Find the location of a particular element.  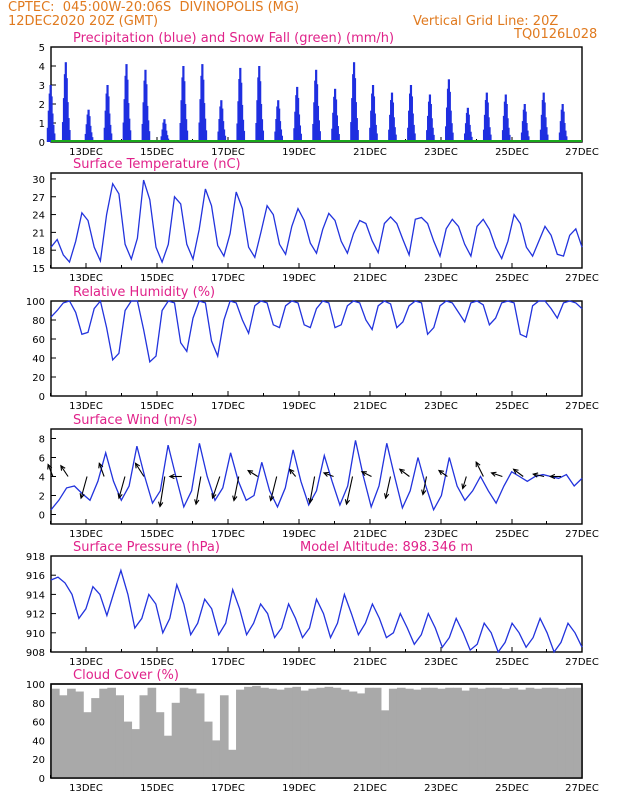

panel-title: Relative Humidity (%) is located at coordinates (144, 292).